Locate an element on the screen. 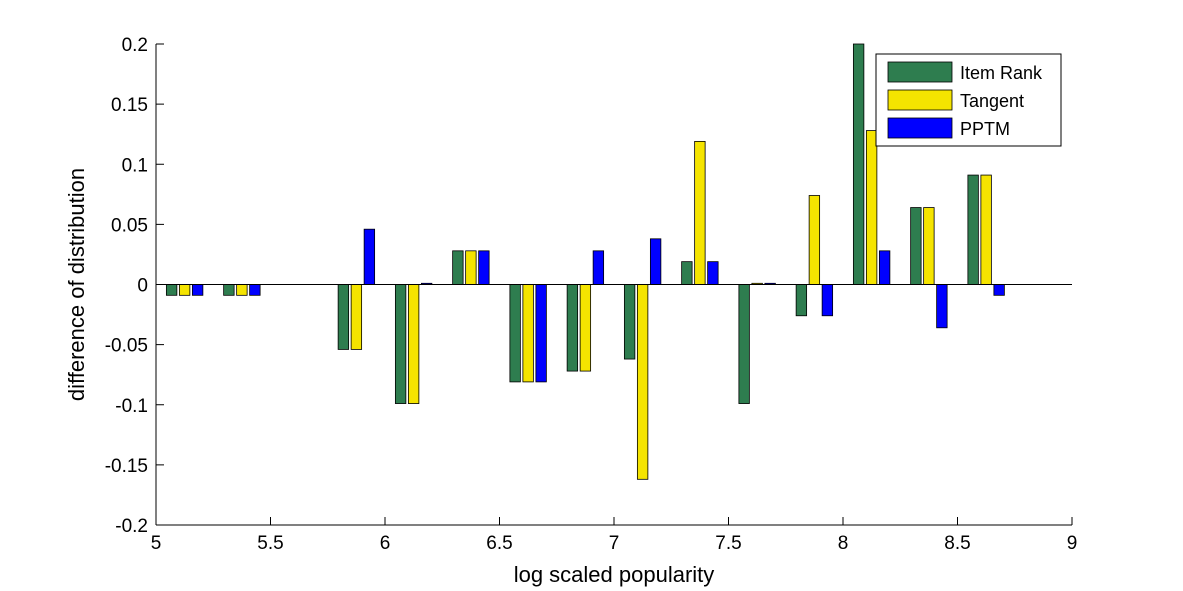 The width and height of the screenshot is (1183, 591). y-tick-label: -0.15 is located at coordinates (126, 466).